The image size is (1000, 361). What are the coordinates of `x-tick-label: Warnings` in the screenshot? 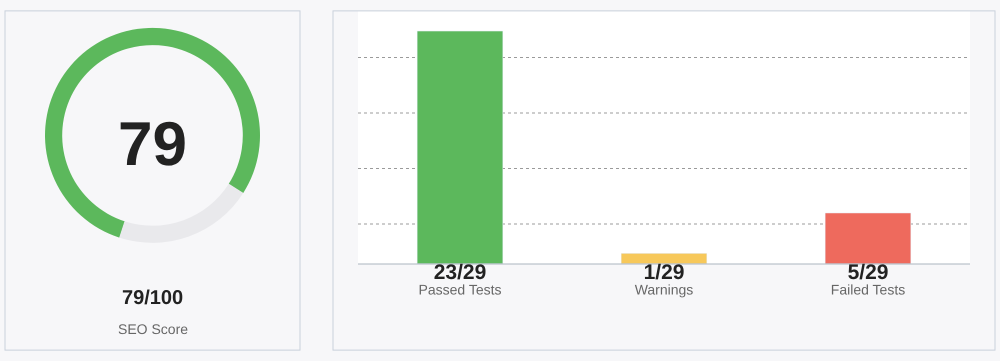 It's located at (664, 290).